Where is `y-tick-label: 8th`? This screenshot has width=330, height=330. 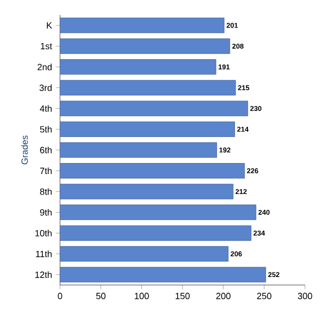
y-tick-label: 8th is located at coordinates (46, 191).